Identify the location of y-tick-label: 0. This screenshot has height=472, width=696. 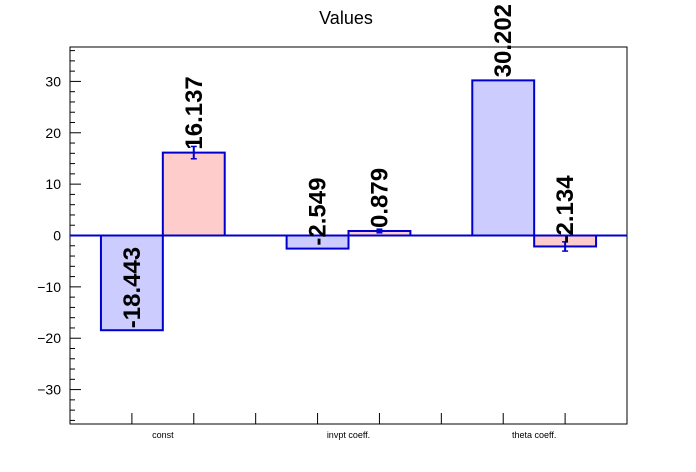
(57, 236).